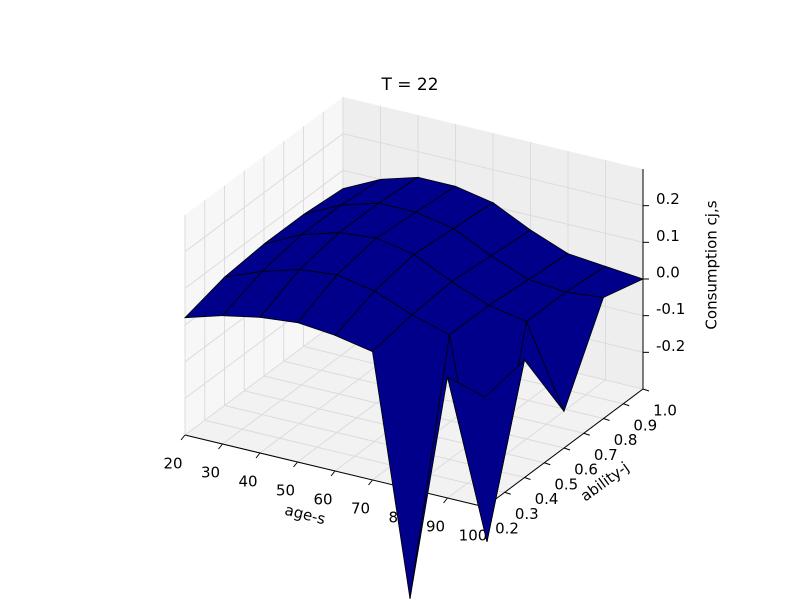  I want to click on x-tick-label: 90, so click(435, 527).